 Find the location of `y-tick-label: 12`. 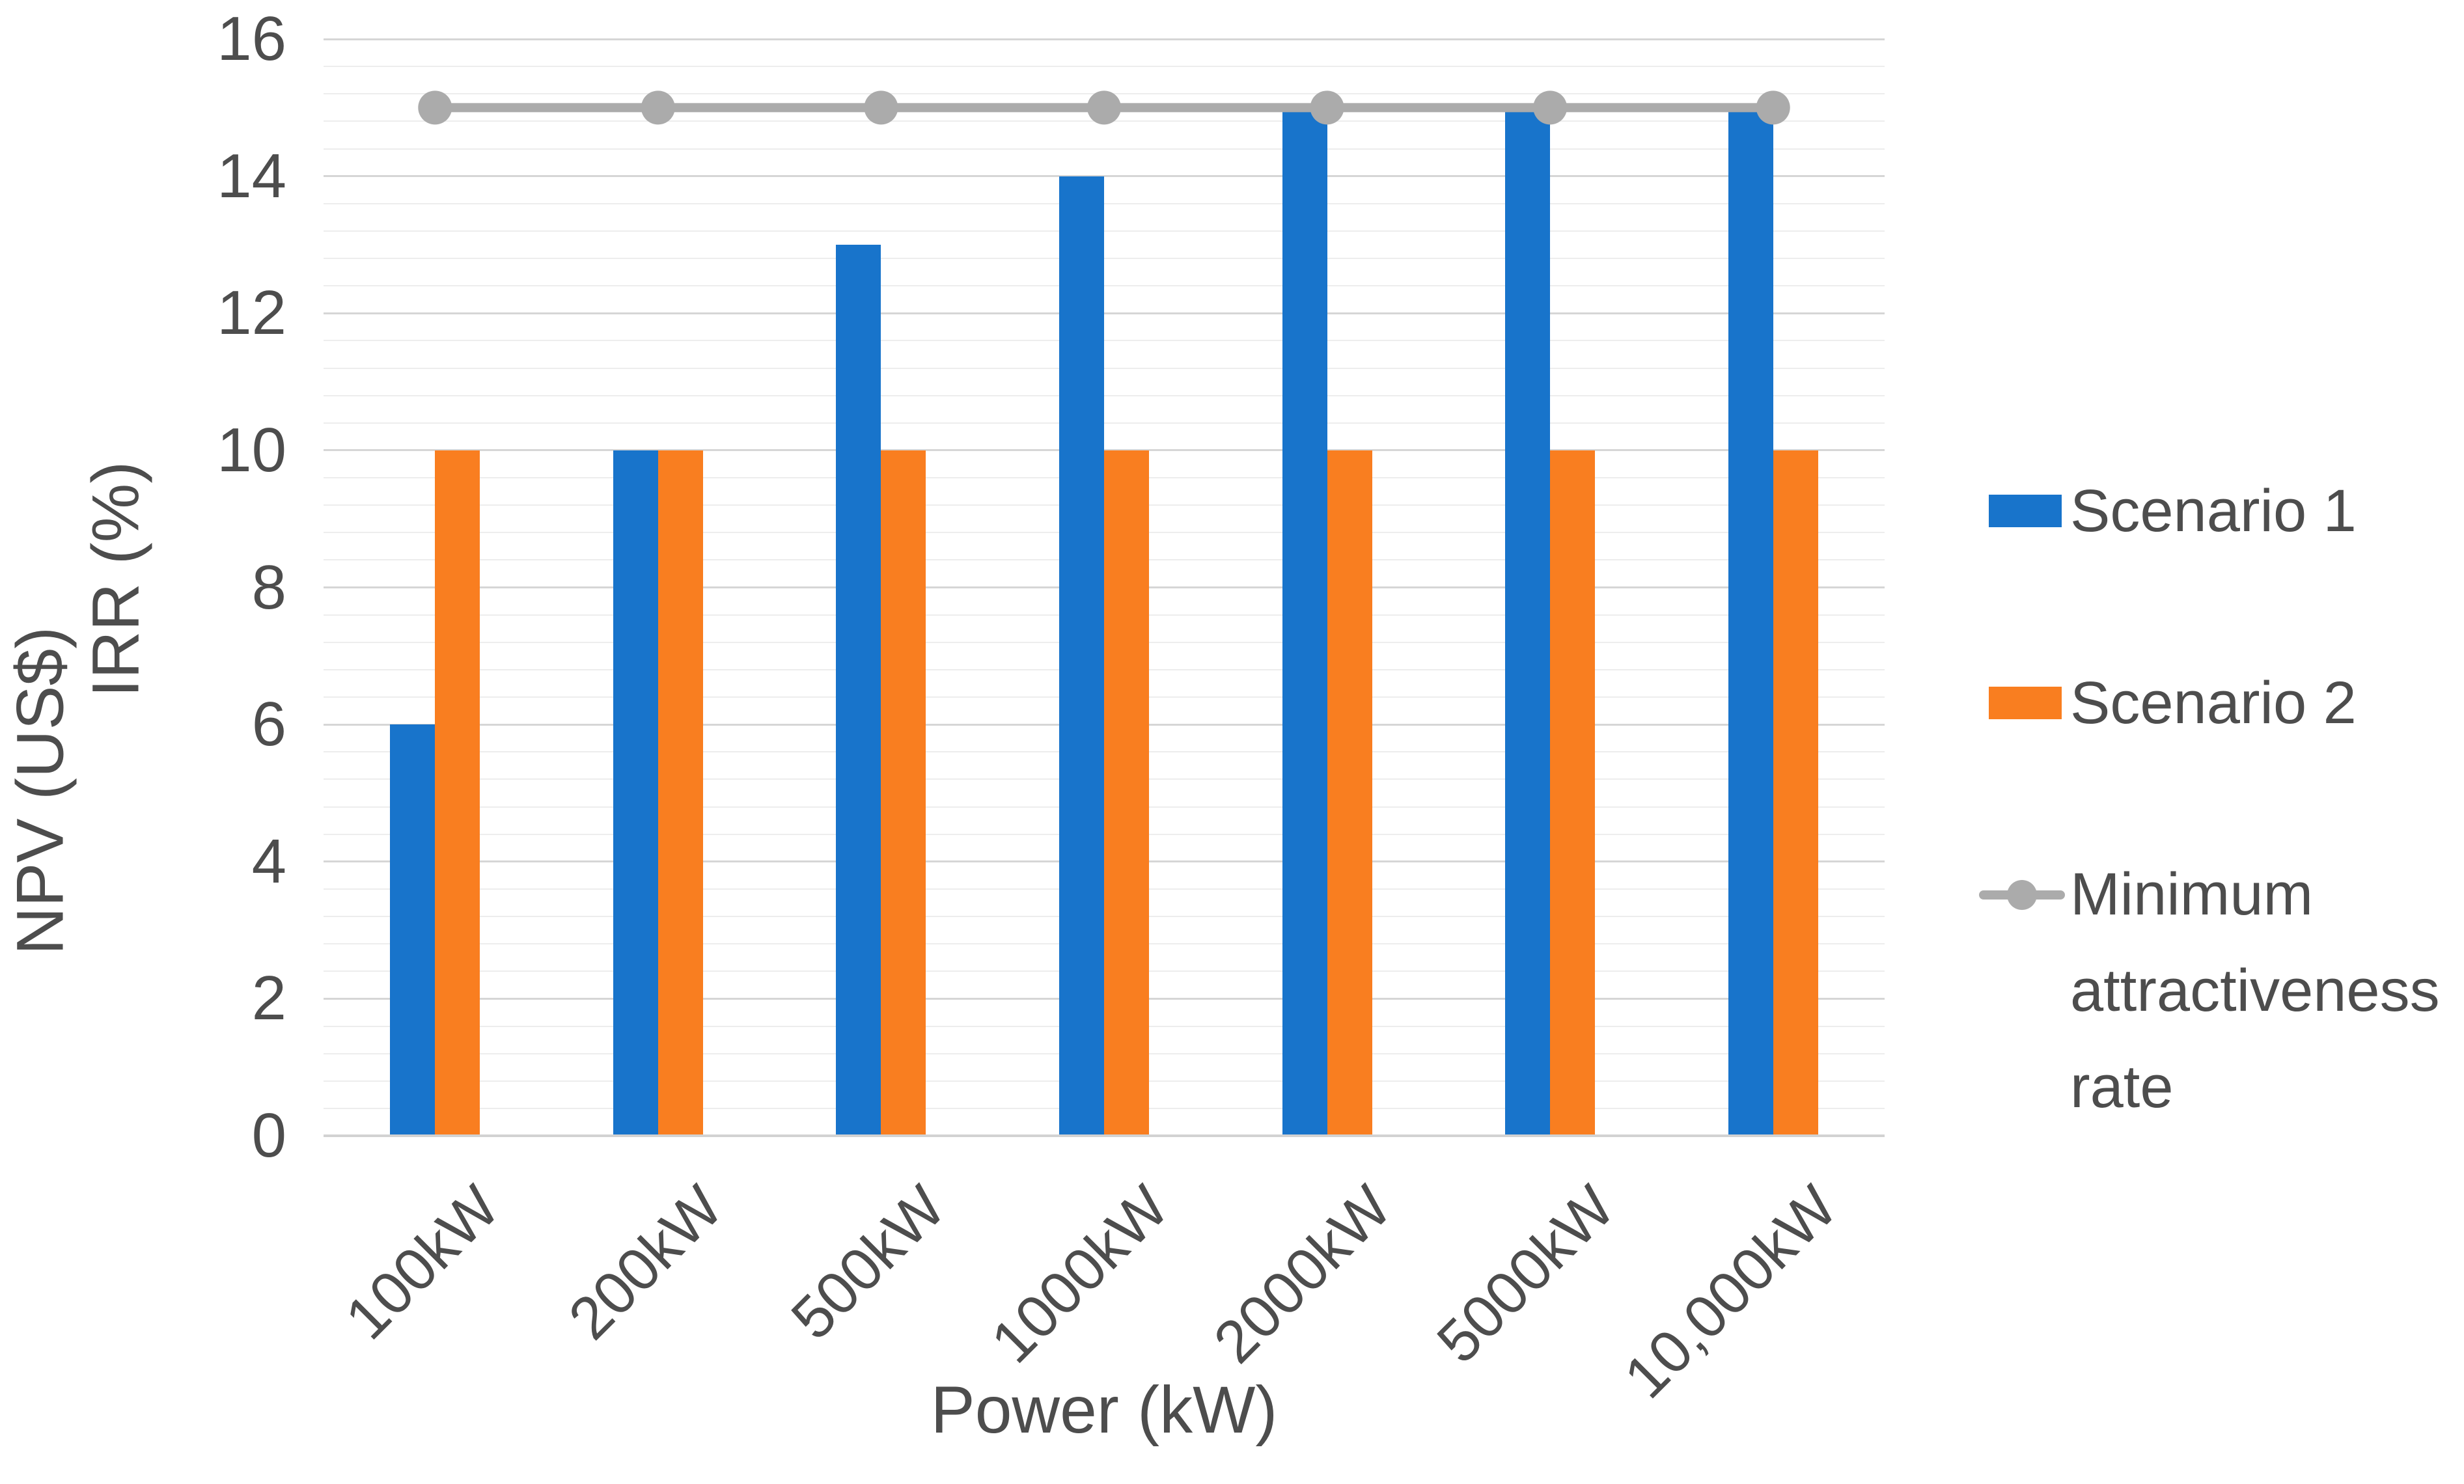

y-tick-label: 12 is located at coordinates (252, 313).